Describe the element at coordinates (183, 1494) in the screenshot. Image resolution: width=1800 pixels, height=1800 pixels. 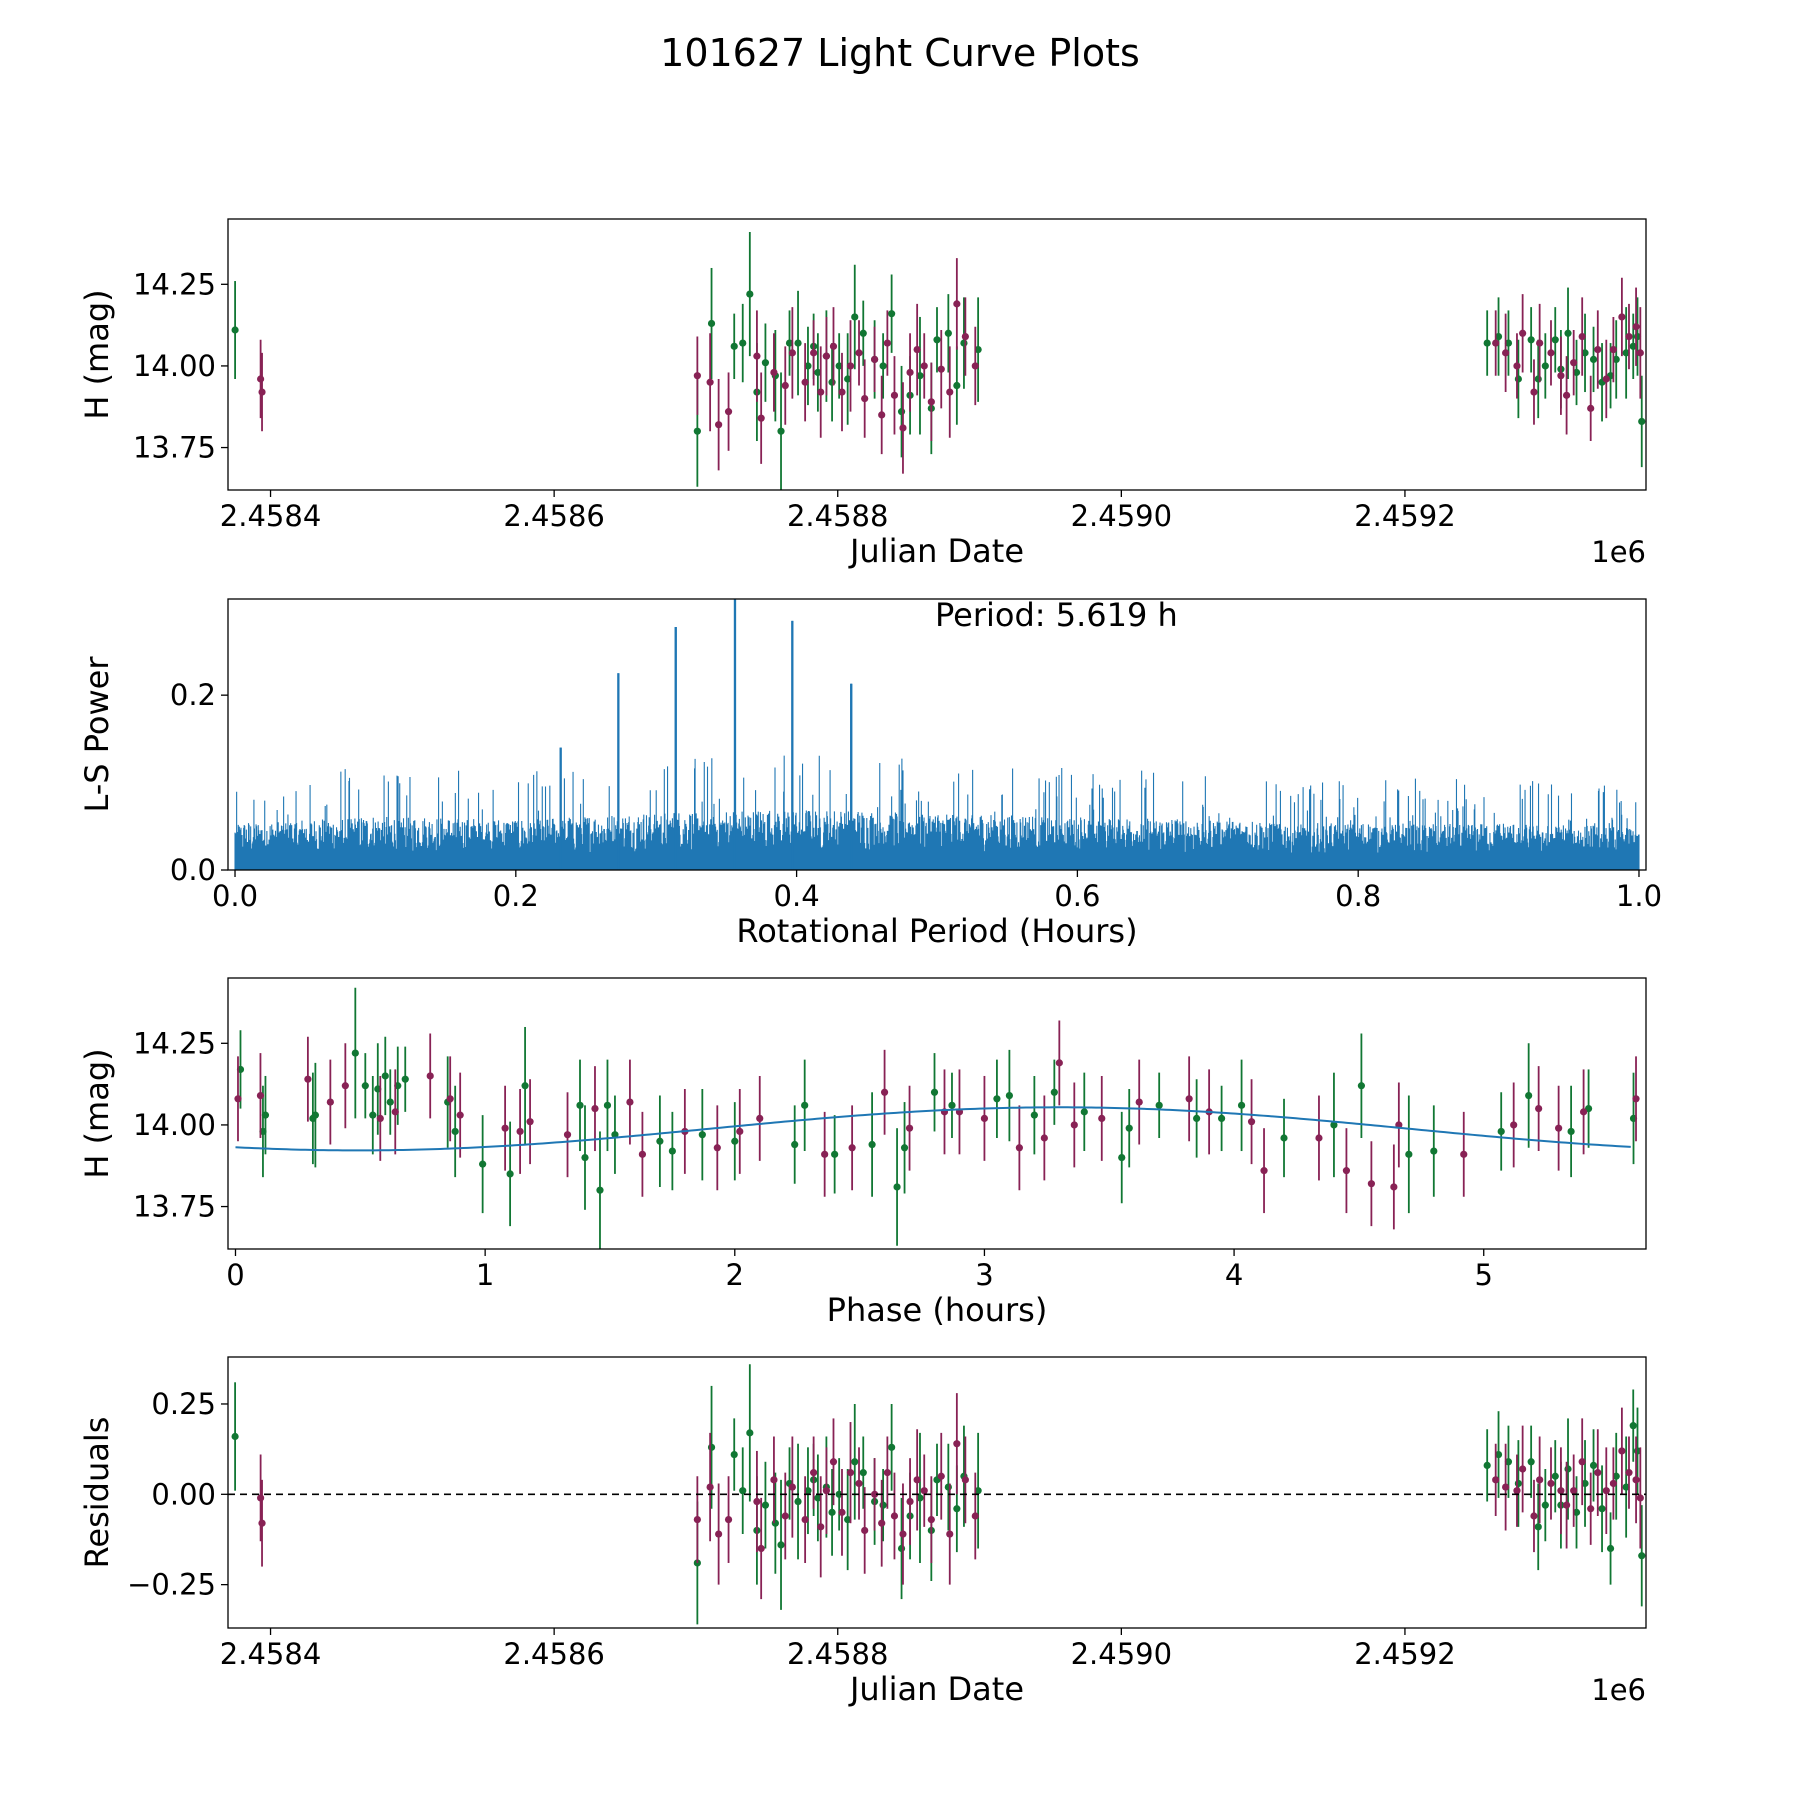
I see `y-tick-label: 0.00` at that location.